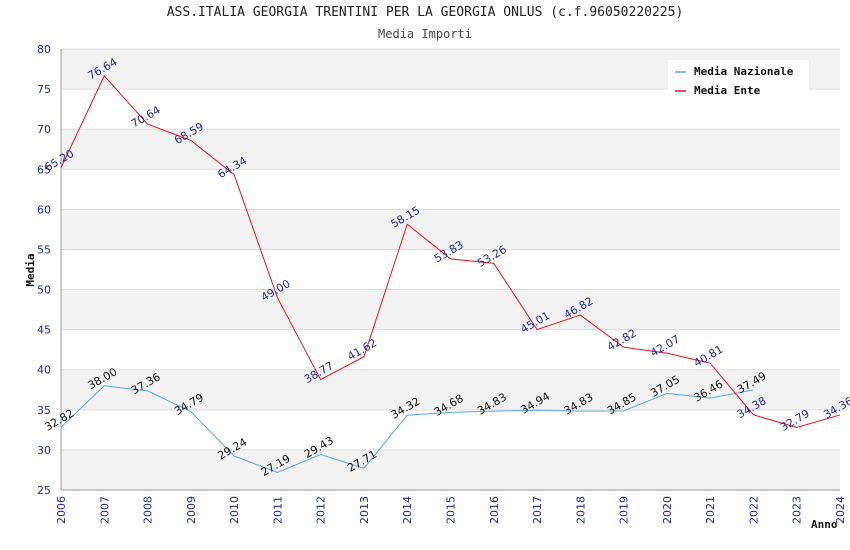  Describe the element at coordinates (44, 49) in the screenshot. I see `y-tick-label: 80` at that location.